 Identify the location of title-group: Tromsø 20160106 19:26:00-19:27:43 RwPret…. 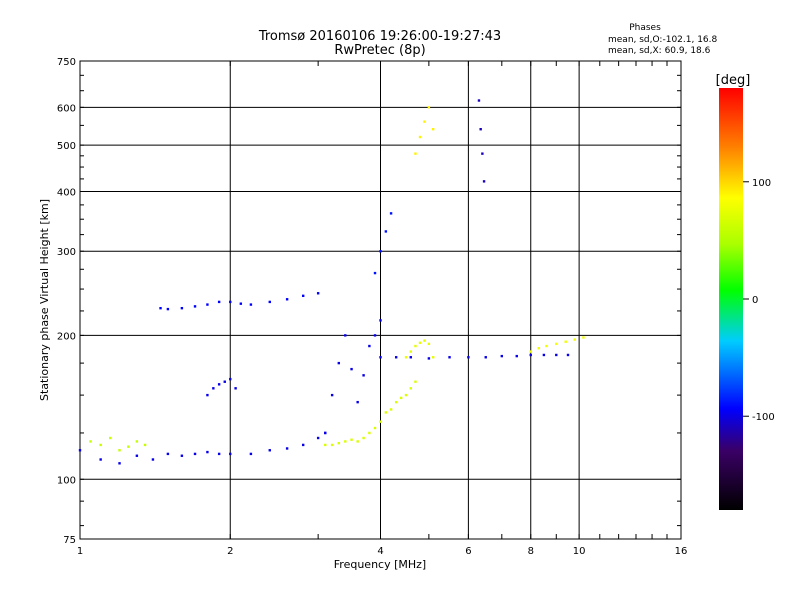
(379, 43).